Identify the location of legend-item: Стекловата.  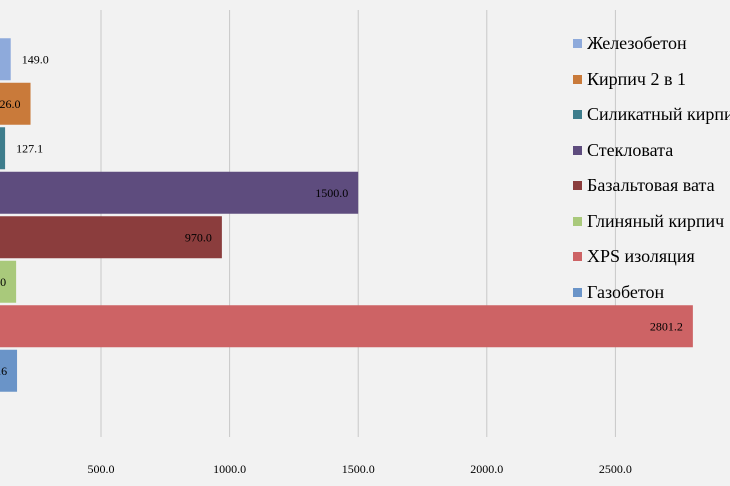
(651, 151).